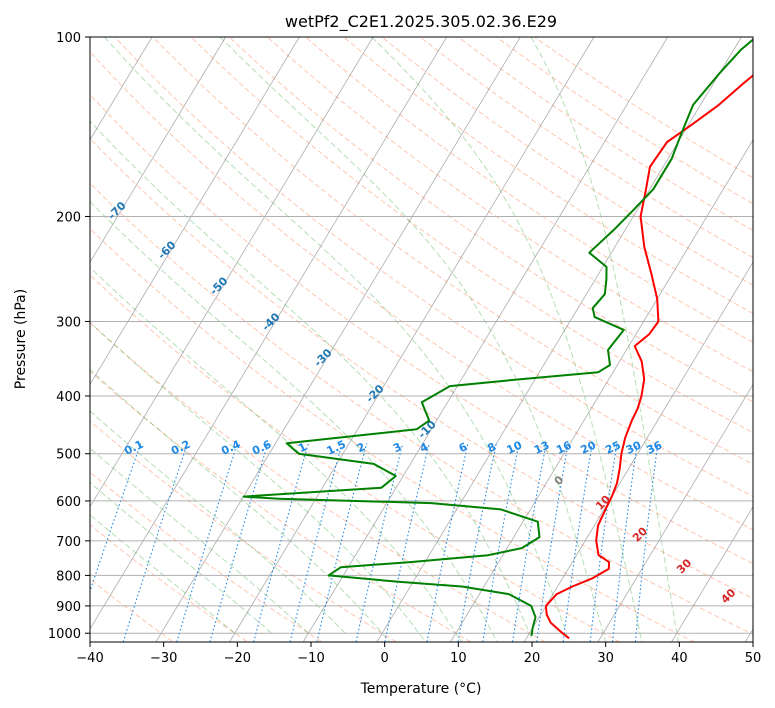  I want to click on x-tick-label: 30, so click(605, 658).